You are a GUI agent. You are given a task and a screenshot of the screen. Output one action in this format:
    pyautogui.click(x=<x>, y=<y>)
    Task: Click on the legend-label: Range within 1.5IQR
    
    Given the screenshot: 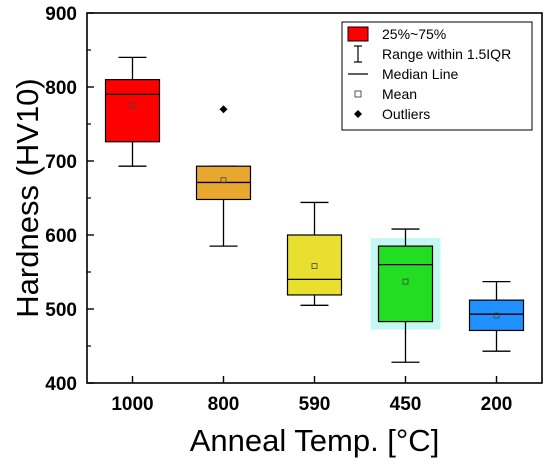 What is the action you would take?
    pyautogui.click(x=446, y=54)
    